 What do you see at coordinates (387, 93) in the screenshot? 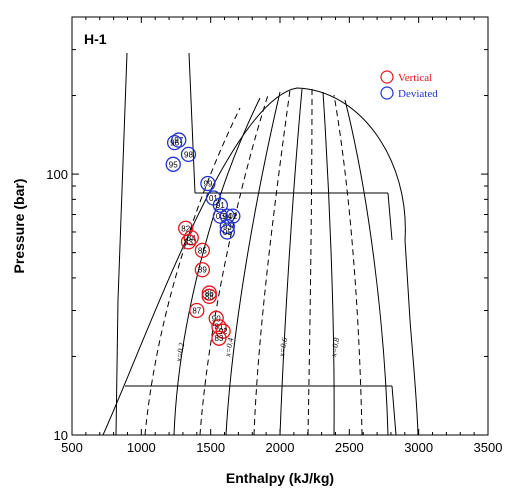
I see `legend-marker-deviated` at bounding box center [387, 93].